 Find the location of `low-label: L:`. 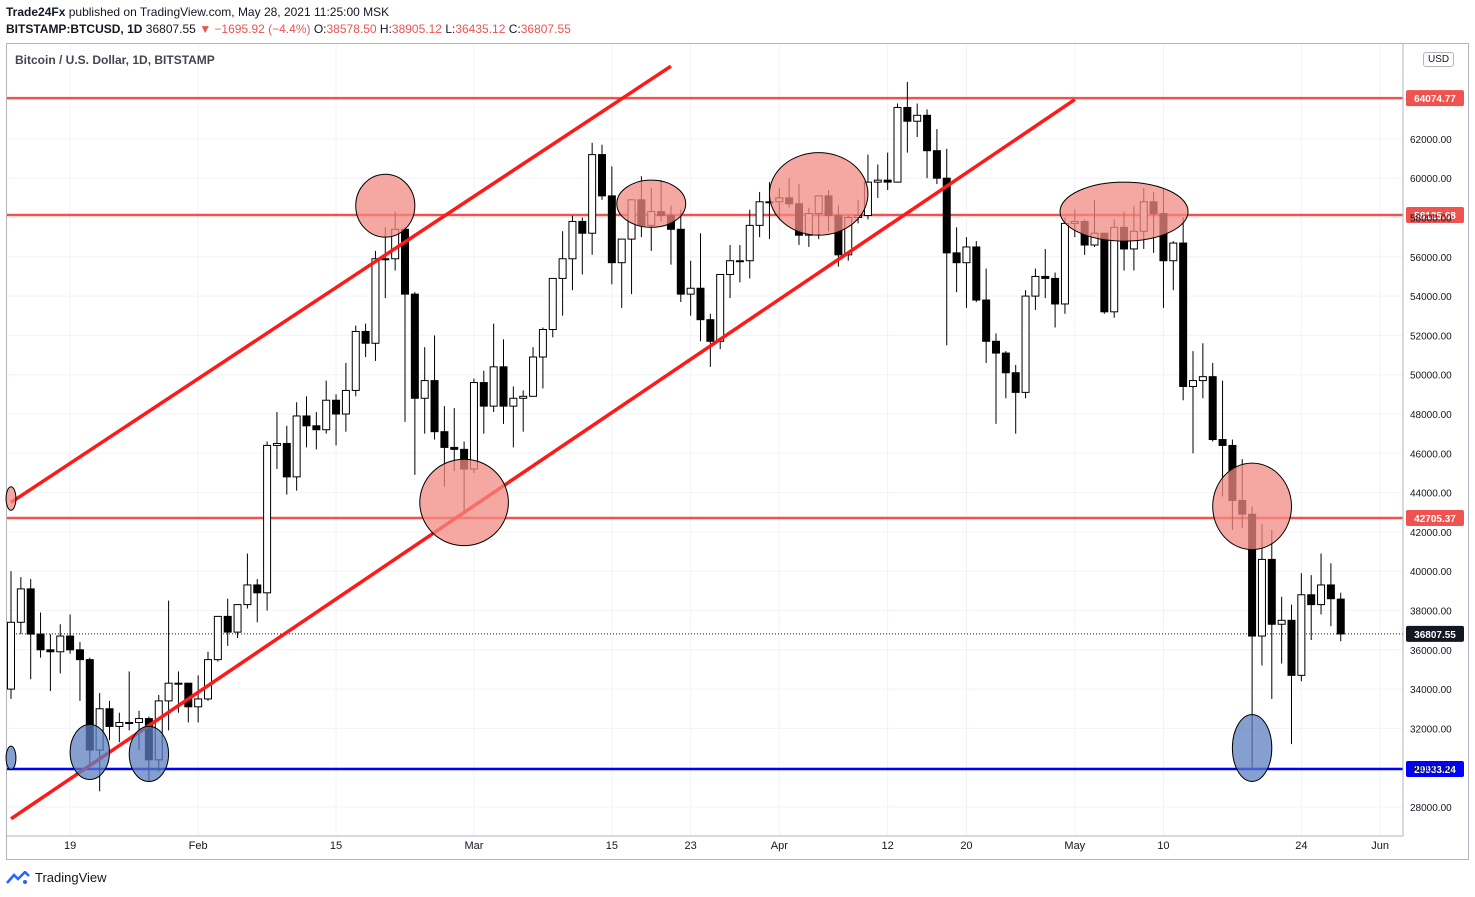

low-label: L: is located at coordinates (450, 29).